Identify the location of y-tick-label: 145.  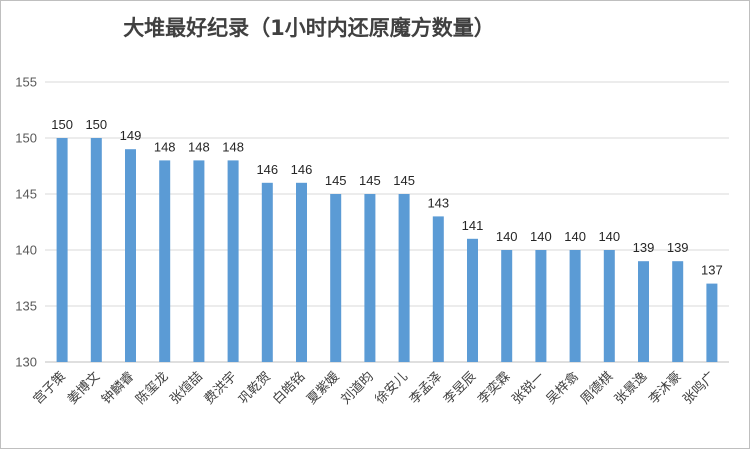
(26, 194).